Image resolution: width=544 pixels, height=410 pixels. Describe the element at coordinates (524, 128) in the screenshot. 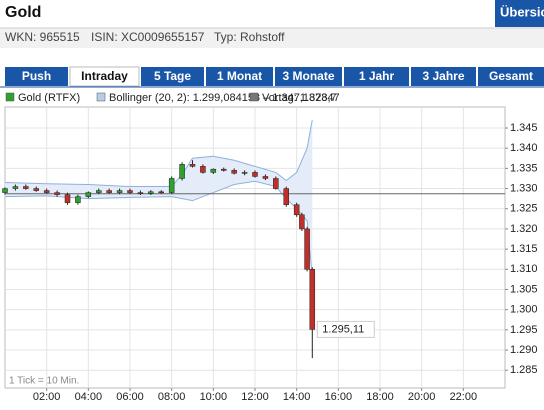

I see `y-tick-label: 1.345` at that location.